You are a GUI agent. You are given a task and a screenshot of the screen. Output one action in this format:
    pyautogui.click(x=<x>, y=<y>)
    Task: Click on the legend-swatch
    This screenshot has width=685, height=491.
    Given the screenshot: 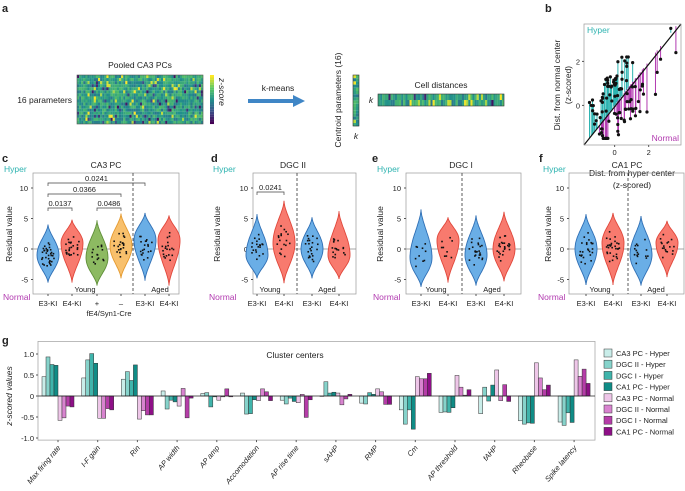 What is the action you would take?
    pyautogui.click(x=608, y=398)
    